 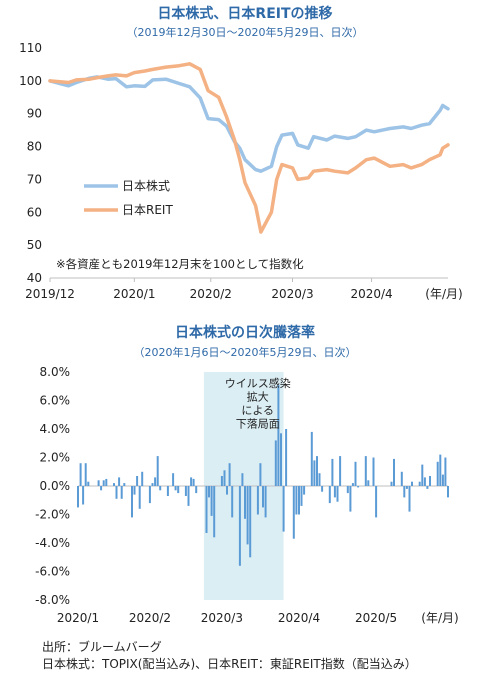 I want to click on y-tick-label: 4.0%, so click(x=55, y=429).